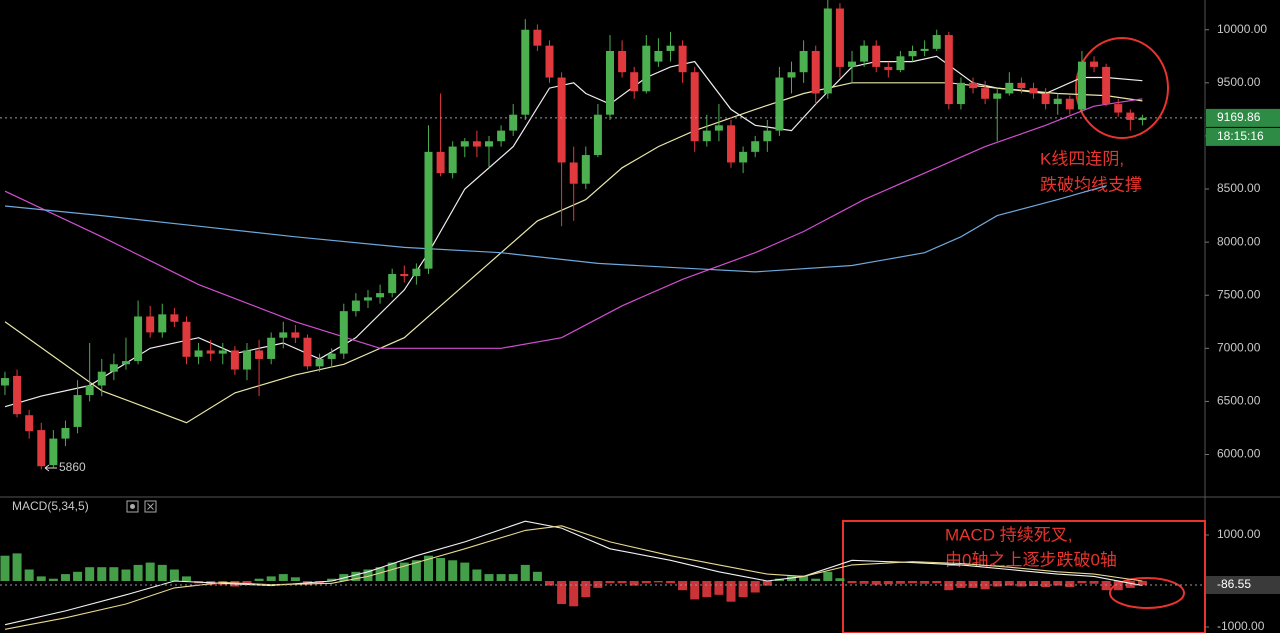 The height and width of the screenshot is (633, 1280). What do you see at coordinates (573, 577) in the screenshot?
I see `line-series` at bounding box center [573, 577].